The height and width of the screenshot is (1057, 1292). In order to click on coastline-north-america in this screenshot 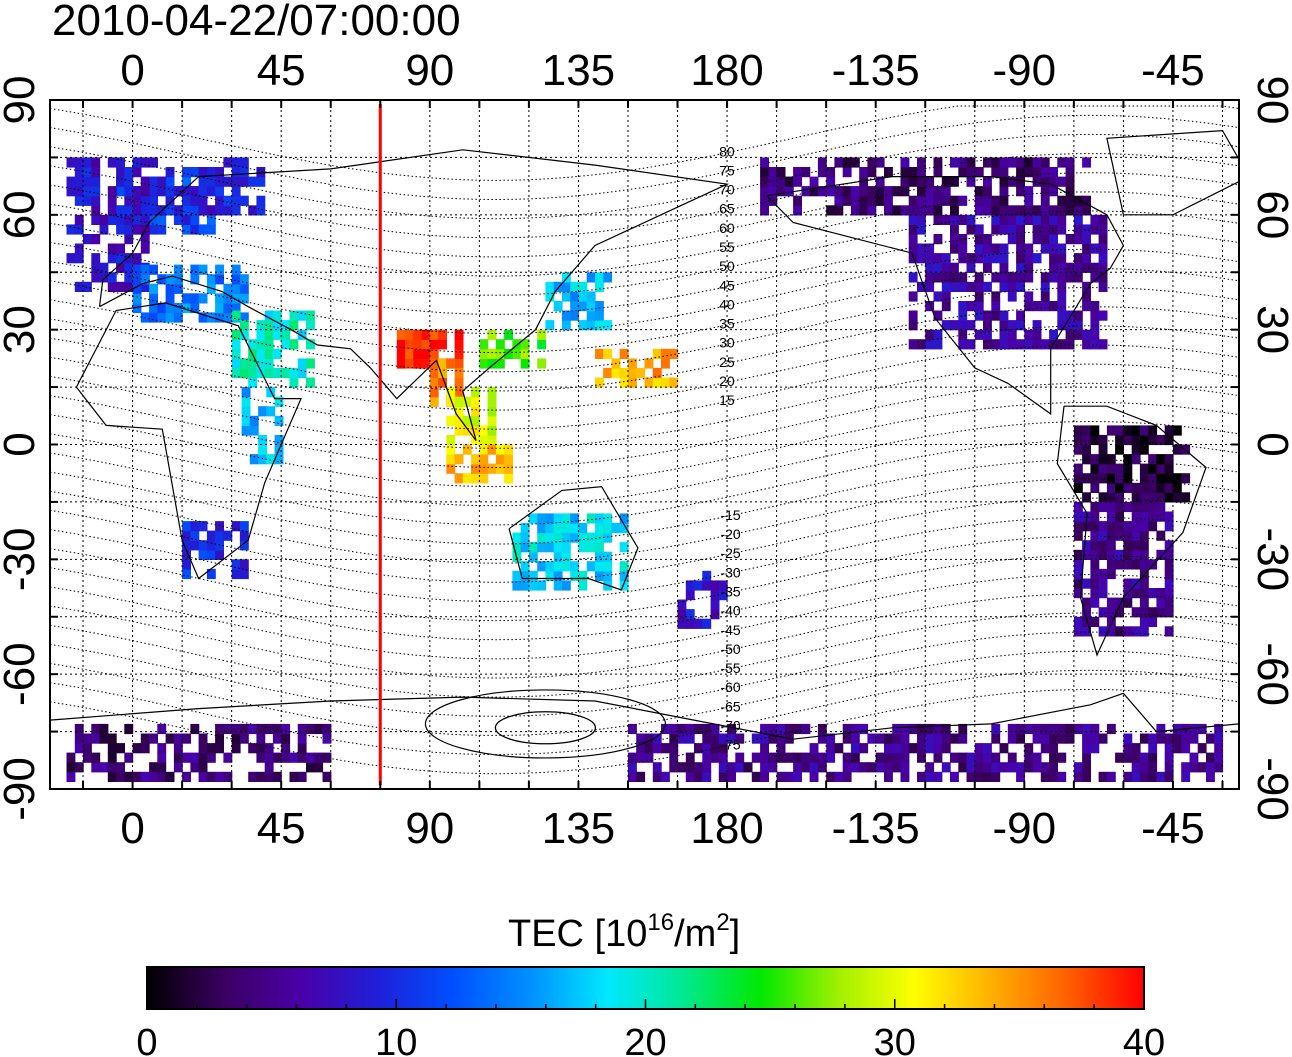, I will do `click(945, 296)`.